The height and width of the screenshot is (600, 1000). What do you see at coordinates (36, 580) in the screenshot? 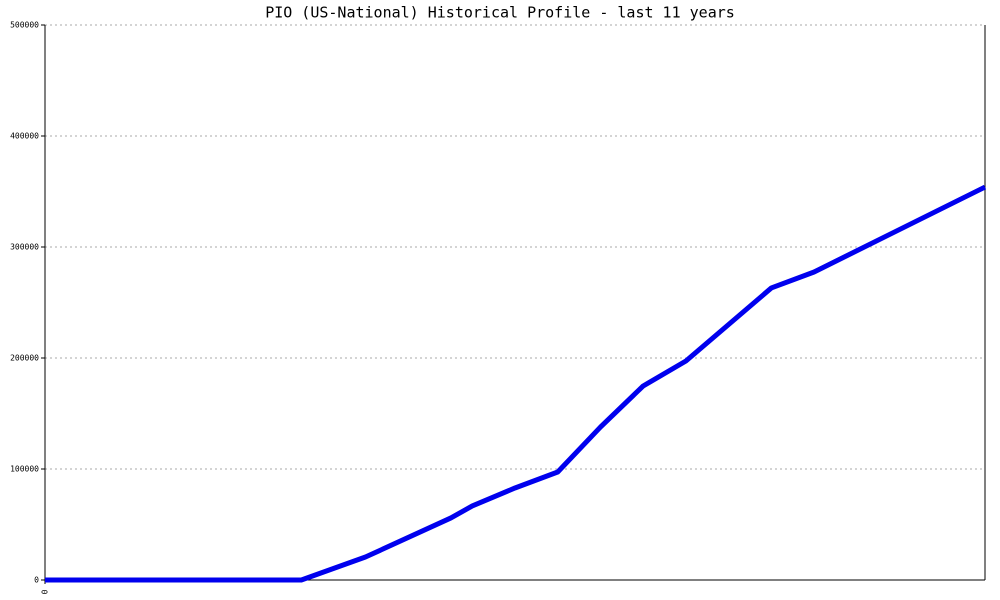
I see `y-tick-label: 0` at bounding box center [36, 580].